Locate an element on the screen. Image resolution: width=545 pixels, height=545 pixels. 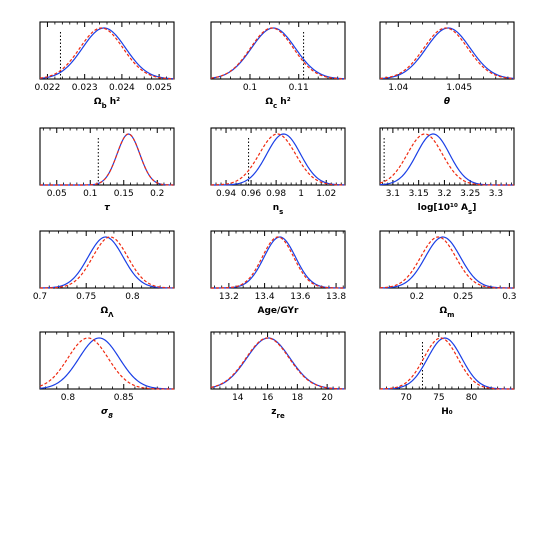
x-axis-label: ΩΛ is located at coordinates (107, 312).